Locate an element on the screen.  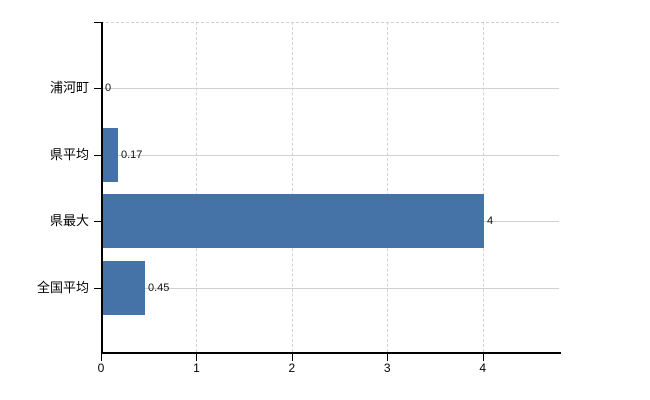
value-label: 0.45 is located at coordinates (159, 288).